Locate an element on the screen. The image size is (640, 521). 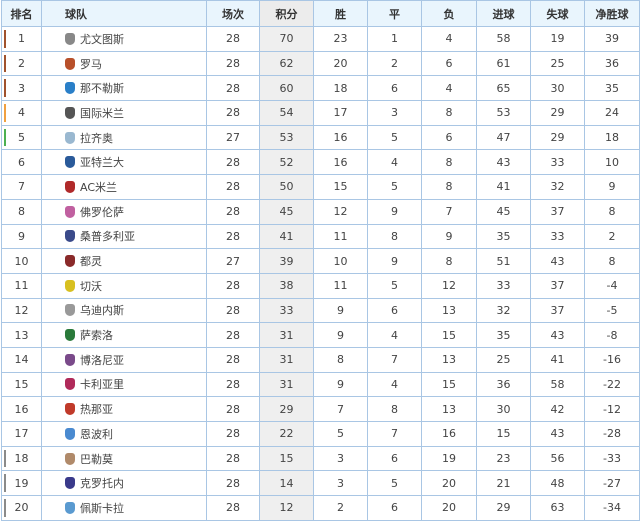
team-cell: 尤文图斯 is located at coordinates (124, 39).